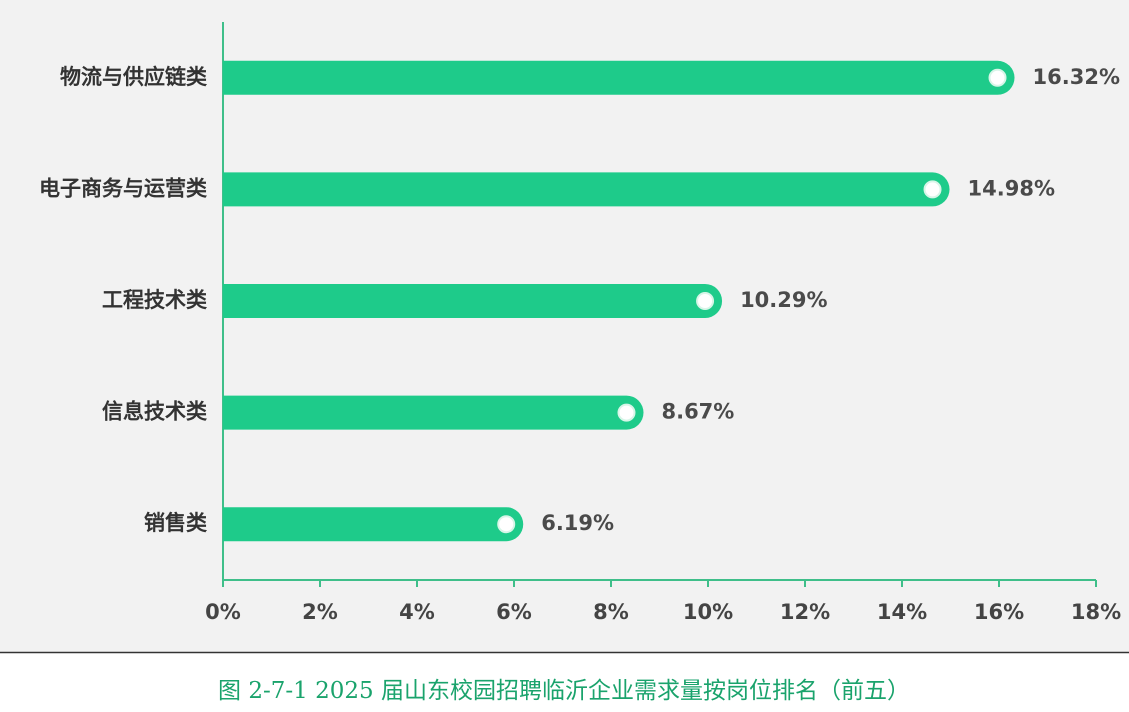 This screenshot has height=712, width=1129. Describe the element at coordinates (1076, 77) in the screenshot. I see `value-label: 16.32%` at that location.